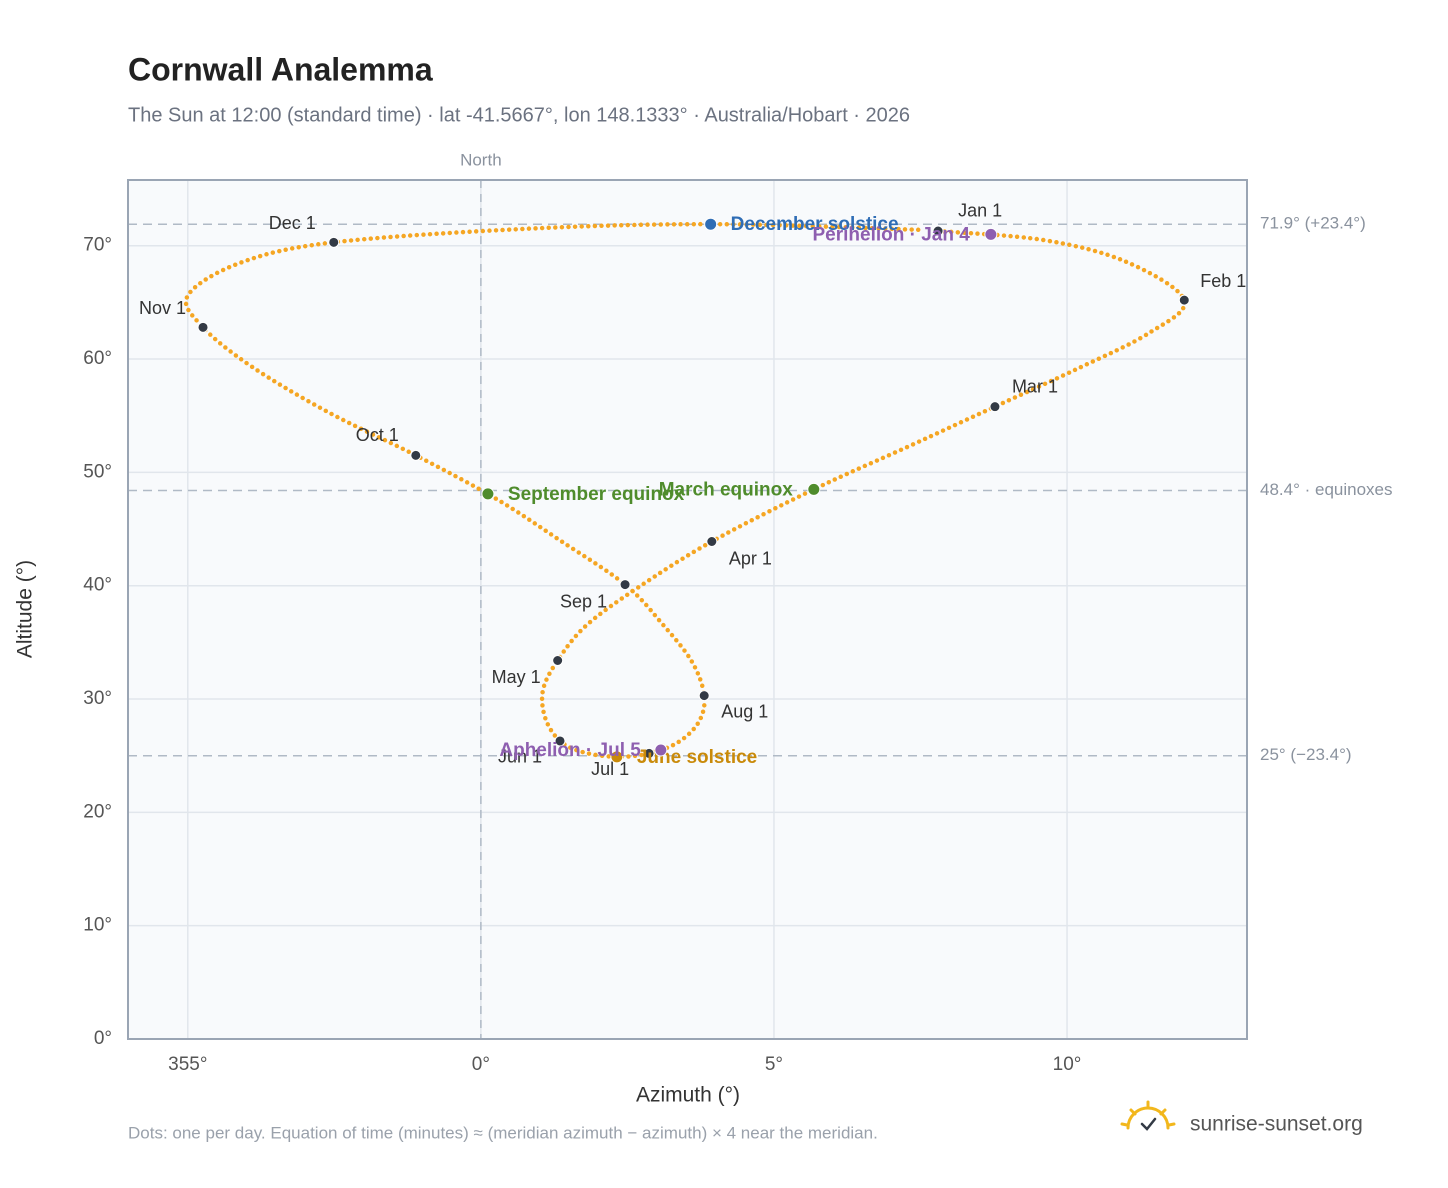  Describe the element at coordinates (892, 234) in the screenshot. I see `event-label: Perihelion · Jan 4` at that location.